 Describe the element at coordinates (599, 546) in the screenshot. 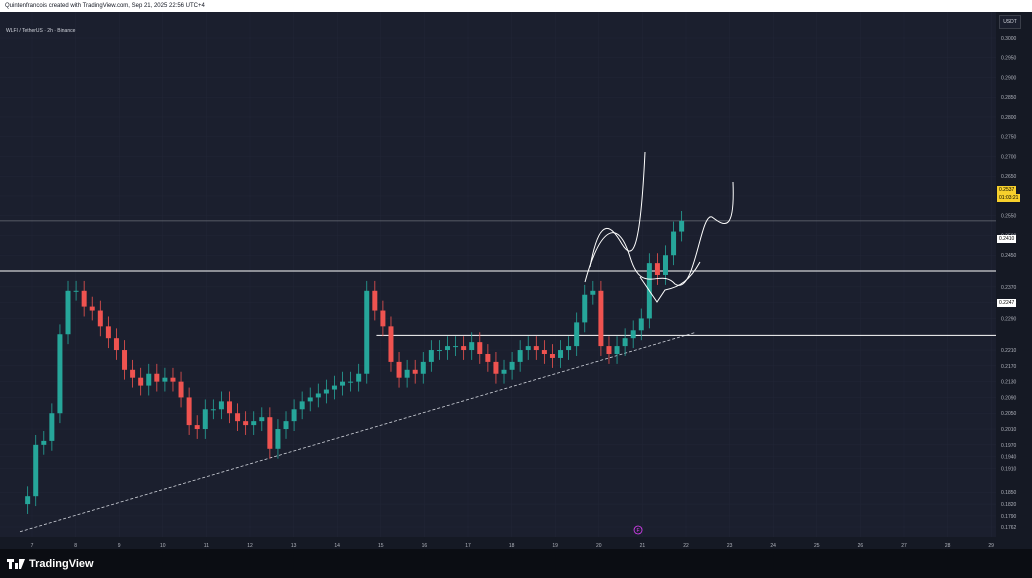

I see `time-tick-label: 20` at that location.